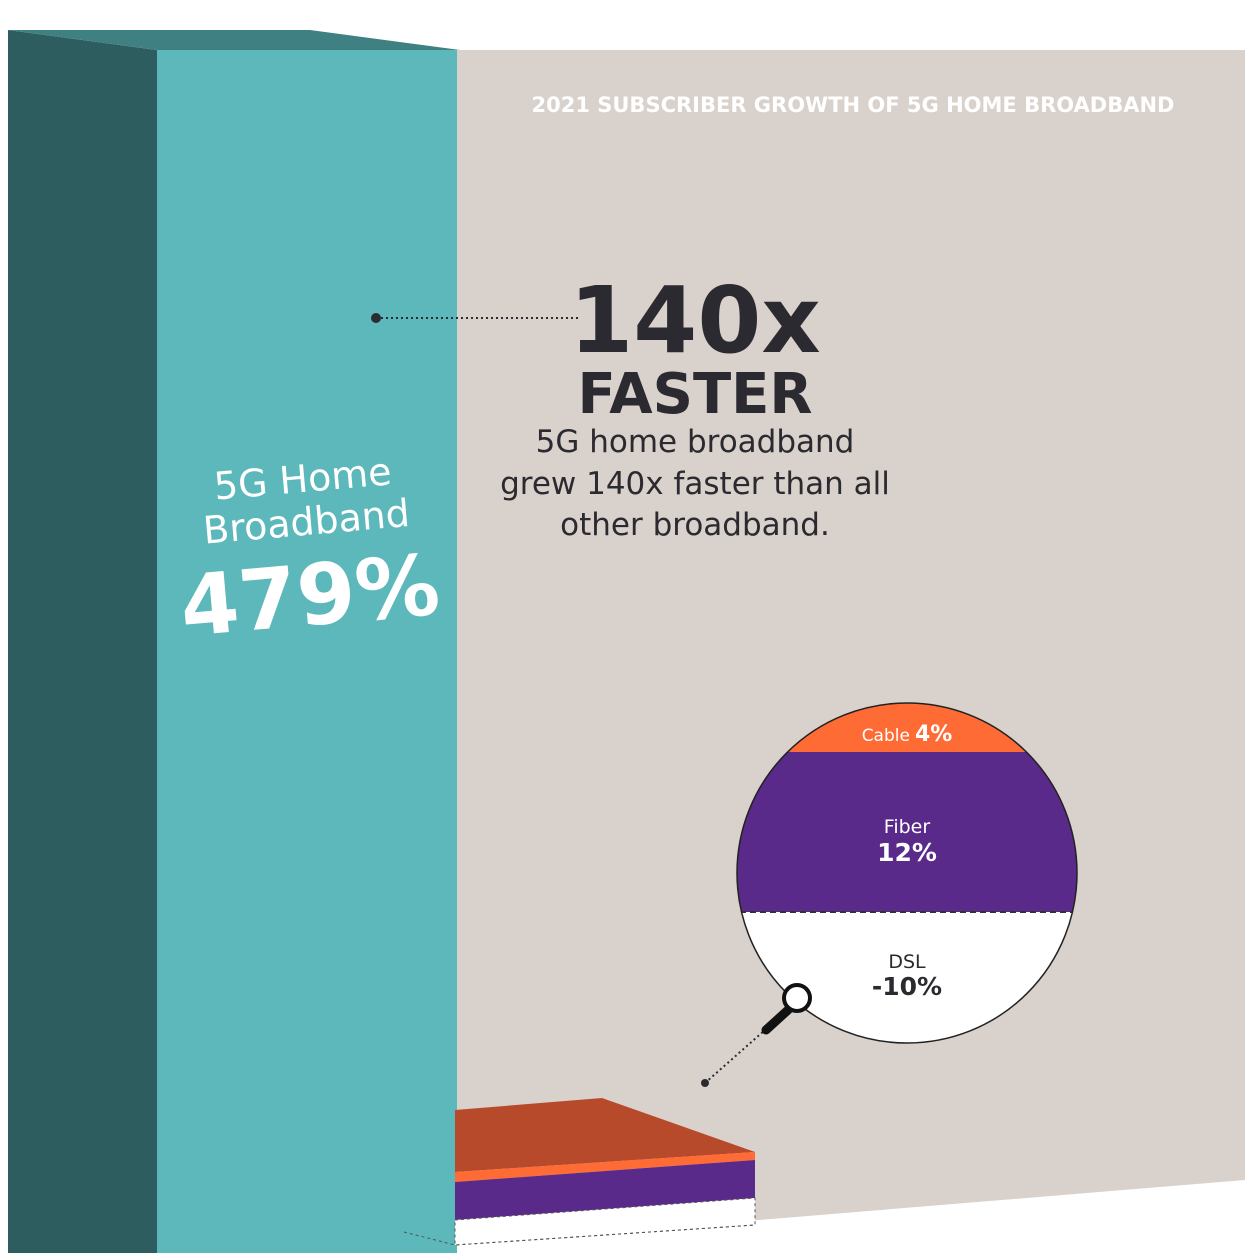 This screenshot has height=1257, width=1245. Describe the element at coordinates (695, 484) in the screenshot. I see `callout-body-line2: grew 140x faster than all` at that location.